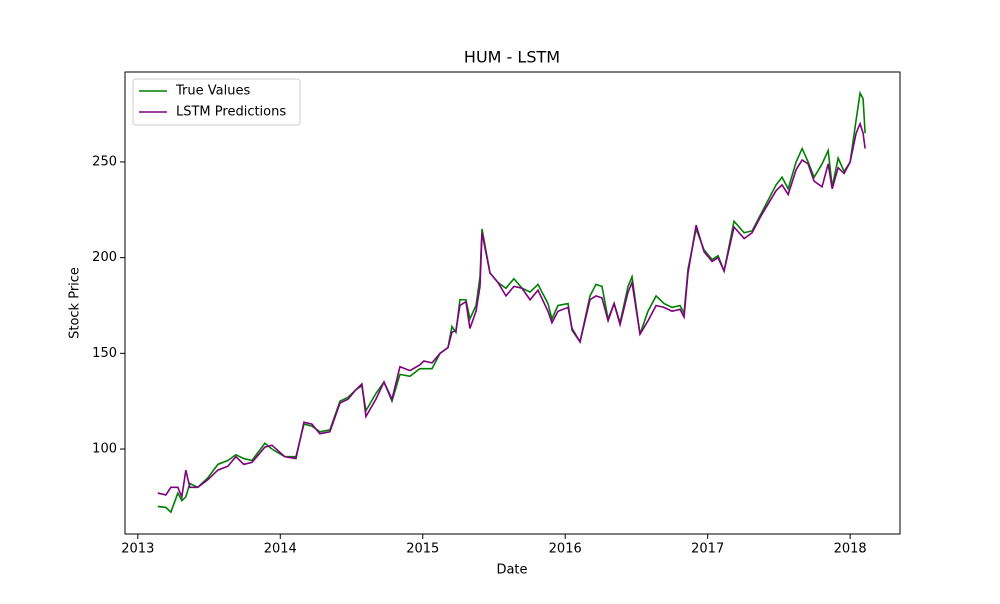 The height and width of the screenshot is (604, 1000). I want to click on x-tick-label: 2018, so click(850, 549).